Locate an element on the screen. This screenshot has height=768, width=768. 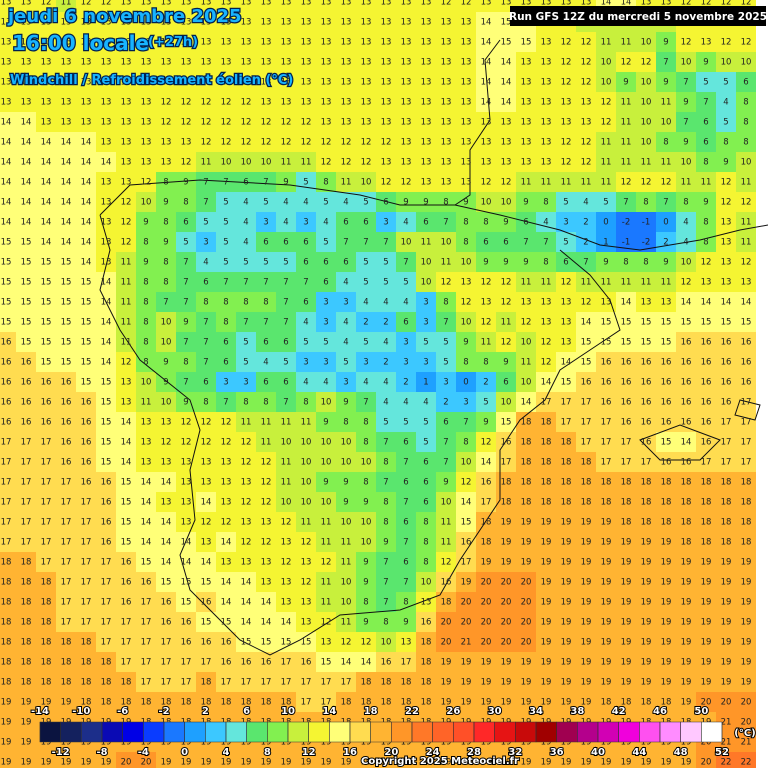
cell-value: 6 is located at coordinates (405, 323).